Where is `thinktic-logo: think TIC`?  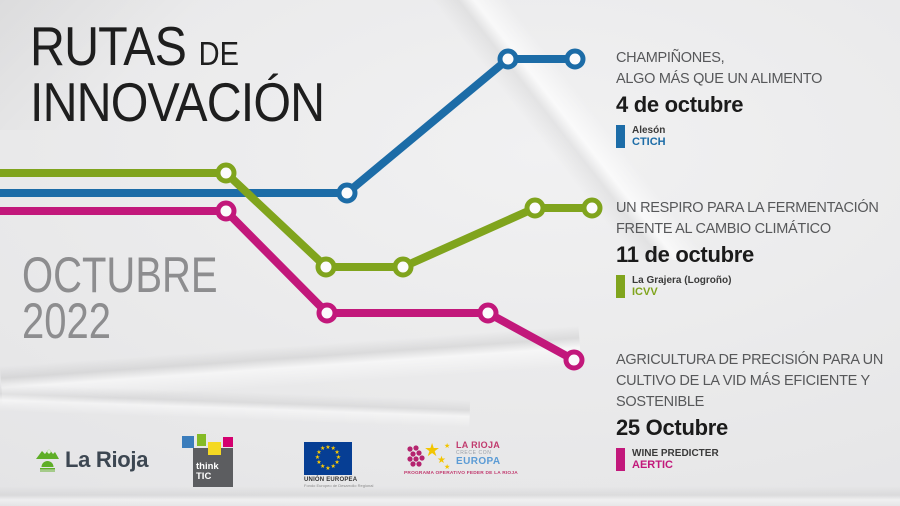 thinktic-logo: think TIC is located at coordinates (208, 461).